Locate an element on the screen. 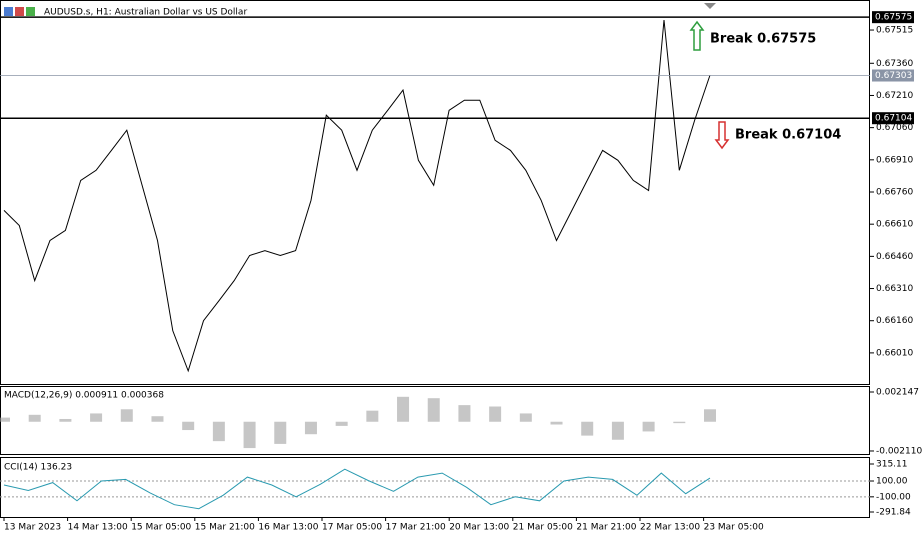  time-label: 20 Mar 13:00 is located at coordinates (479, 528).